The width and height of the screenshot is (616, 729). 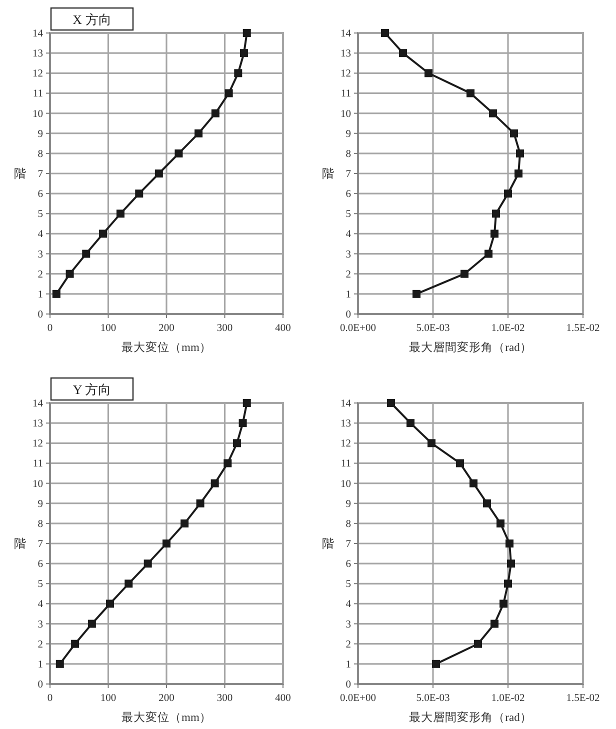 I want to click on chart-title: Y 方向, so click(x=92, y=389).